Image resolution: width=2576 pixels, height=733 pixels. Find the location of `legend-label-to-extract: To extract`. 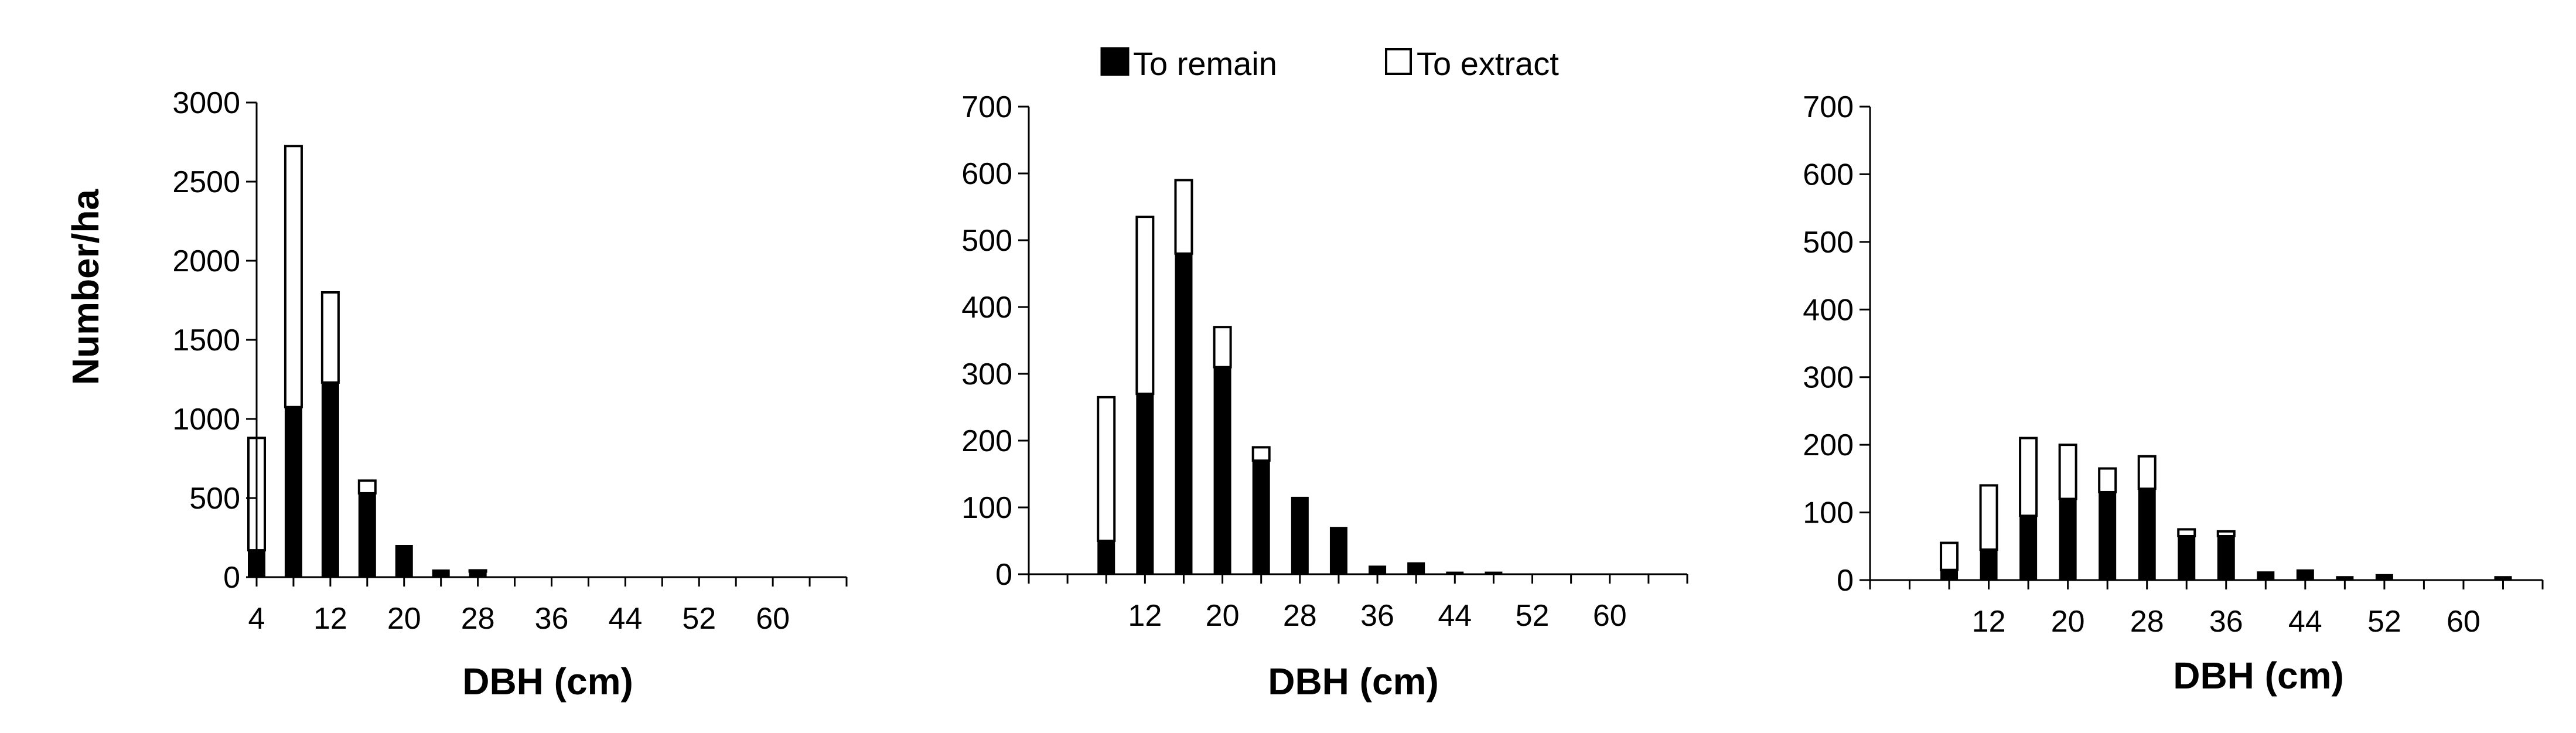

legend-label-to-extract: To extract is located at coordinates (1488, 63).